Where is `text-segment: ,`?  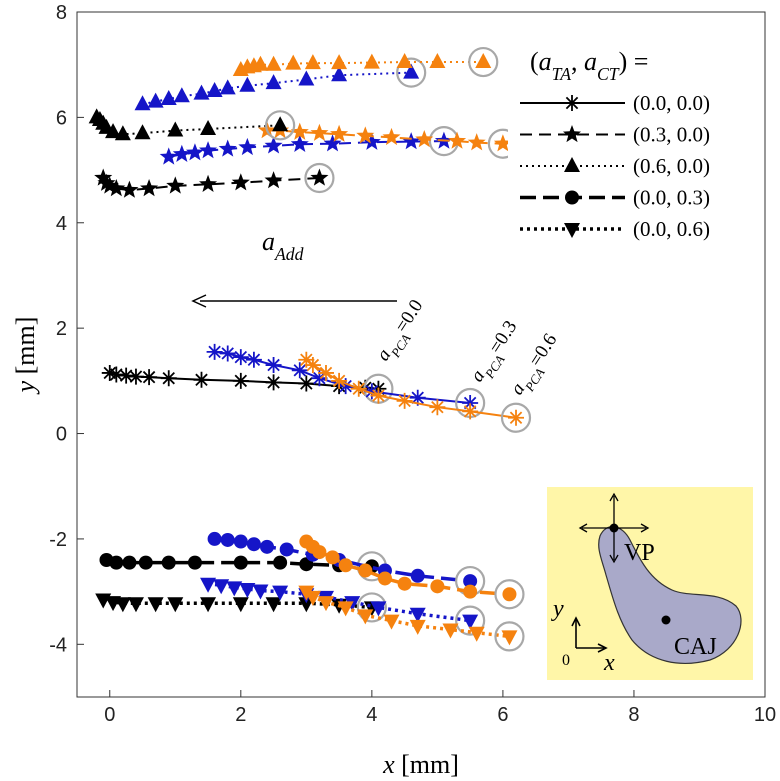 text-segment: , is located at coordinates (577, 61).